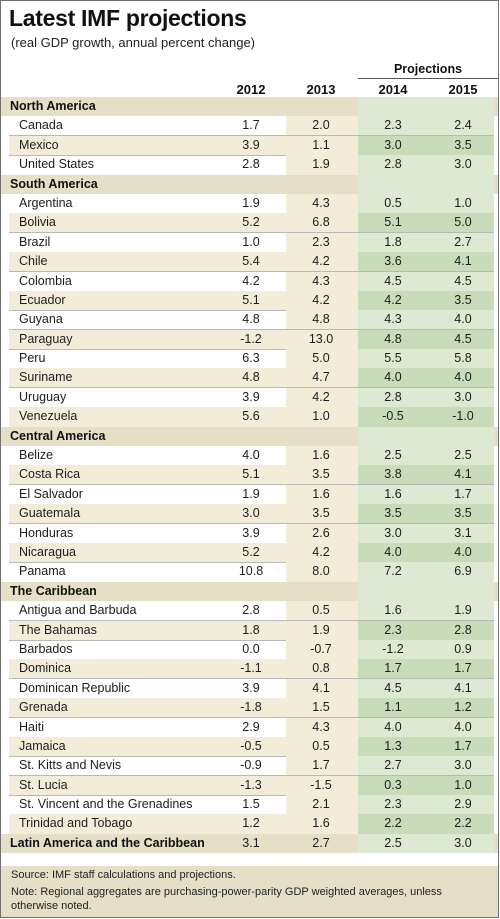  Describe the element at coordinates (393, 319) in the screenshot. I see `value-2014: 4.3` at that location.